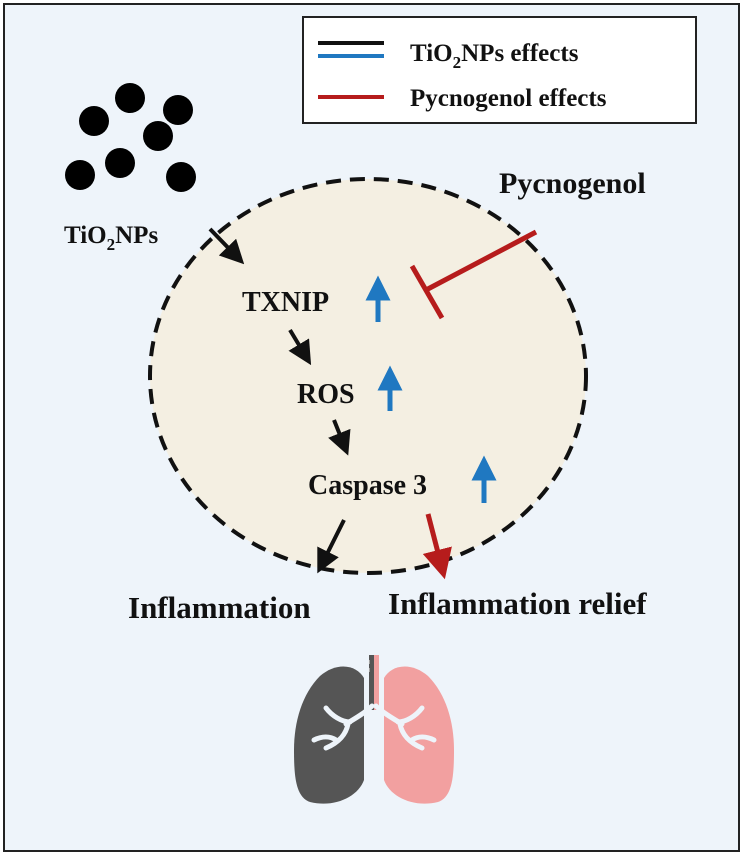  What do you see at coordinates (427, 292) in the screenshot?
I see `inhibition-bar` at bounding box center [427, 292].